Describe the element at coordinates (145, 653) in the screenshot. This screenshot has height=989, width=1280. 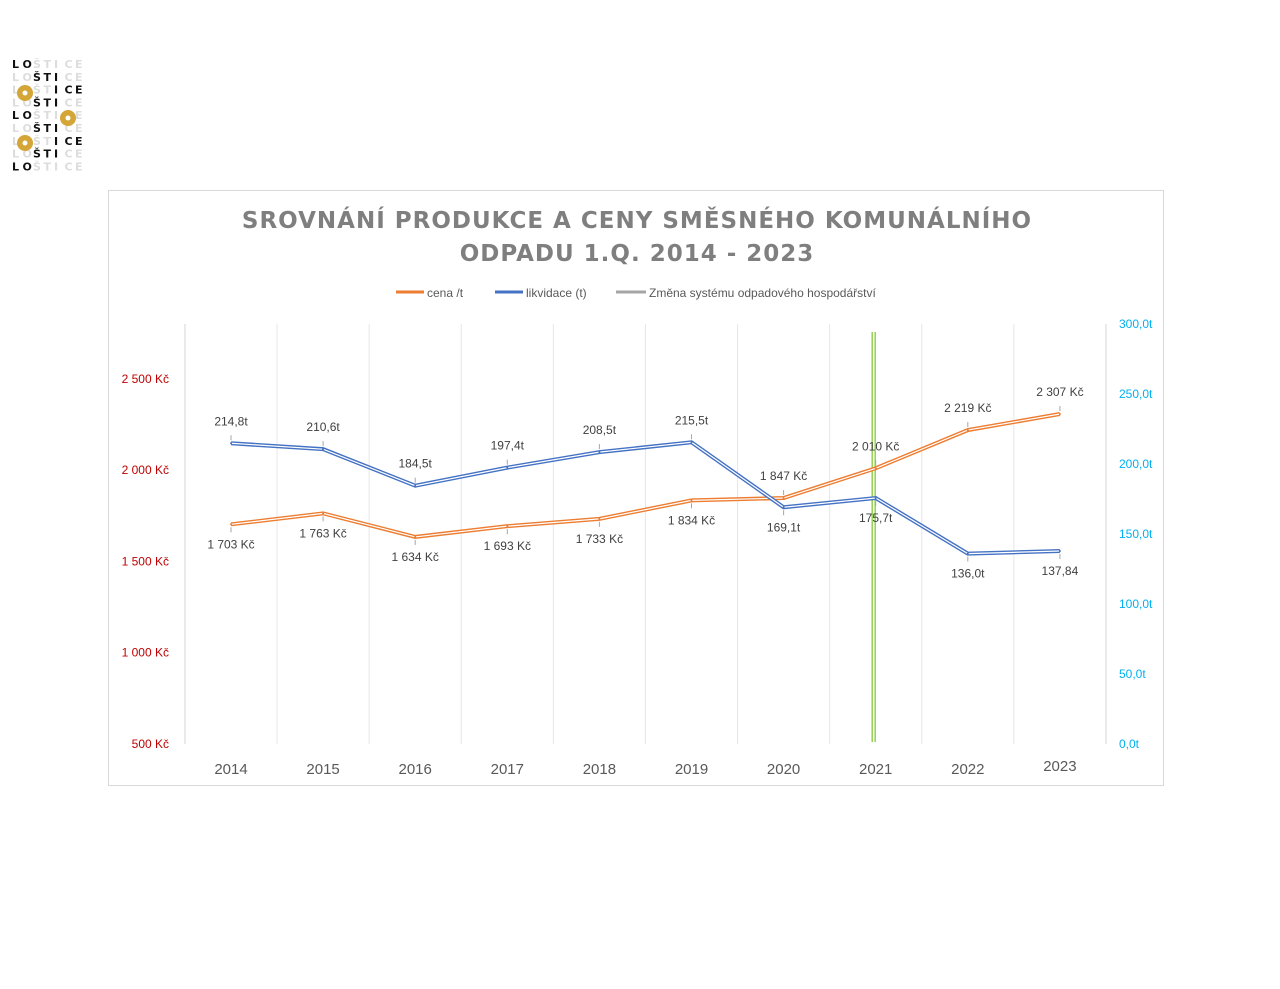
I see `left-axis-tick-label: 1 000 Kč` at that location.